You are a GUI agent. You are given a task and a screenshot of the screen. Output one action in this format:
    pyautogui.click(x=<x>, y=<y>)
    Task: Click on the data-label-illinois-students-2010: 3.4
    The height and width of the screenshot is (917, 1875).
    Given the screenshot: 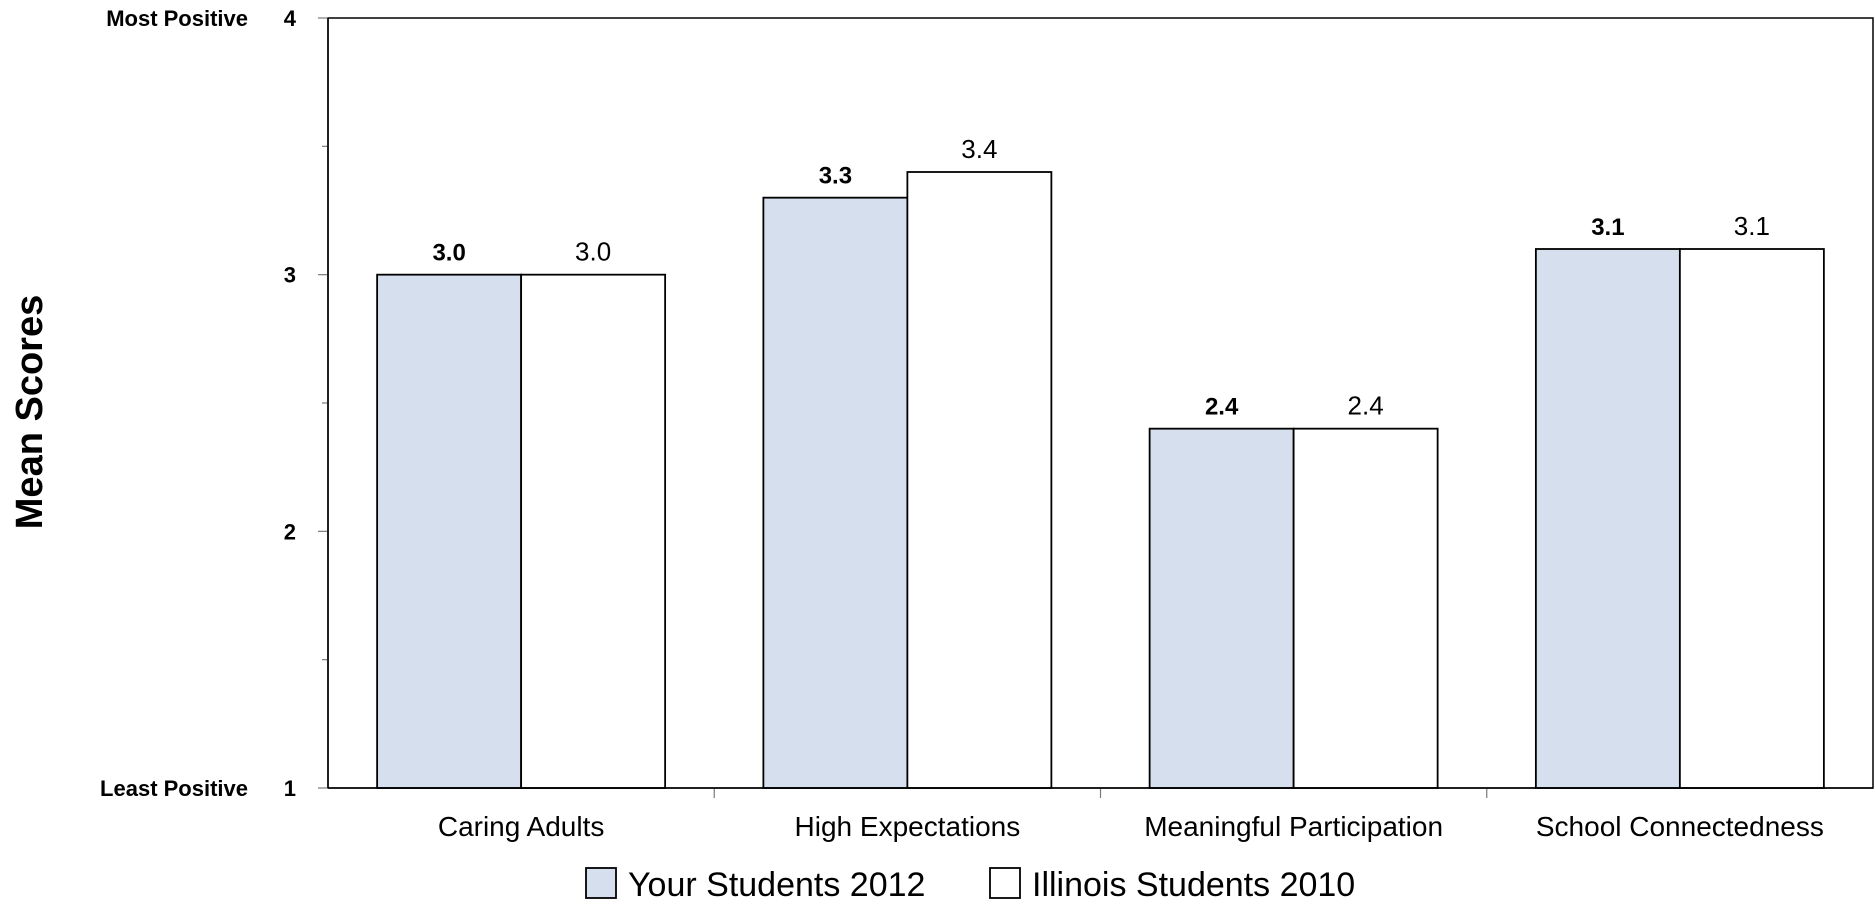 What is the action you would take?
    pyautogui.click(x=979, y=149)
    